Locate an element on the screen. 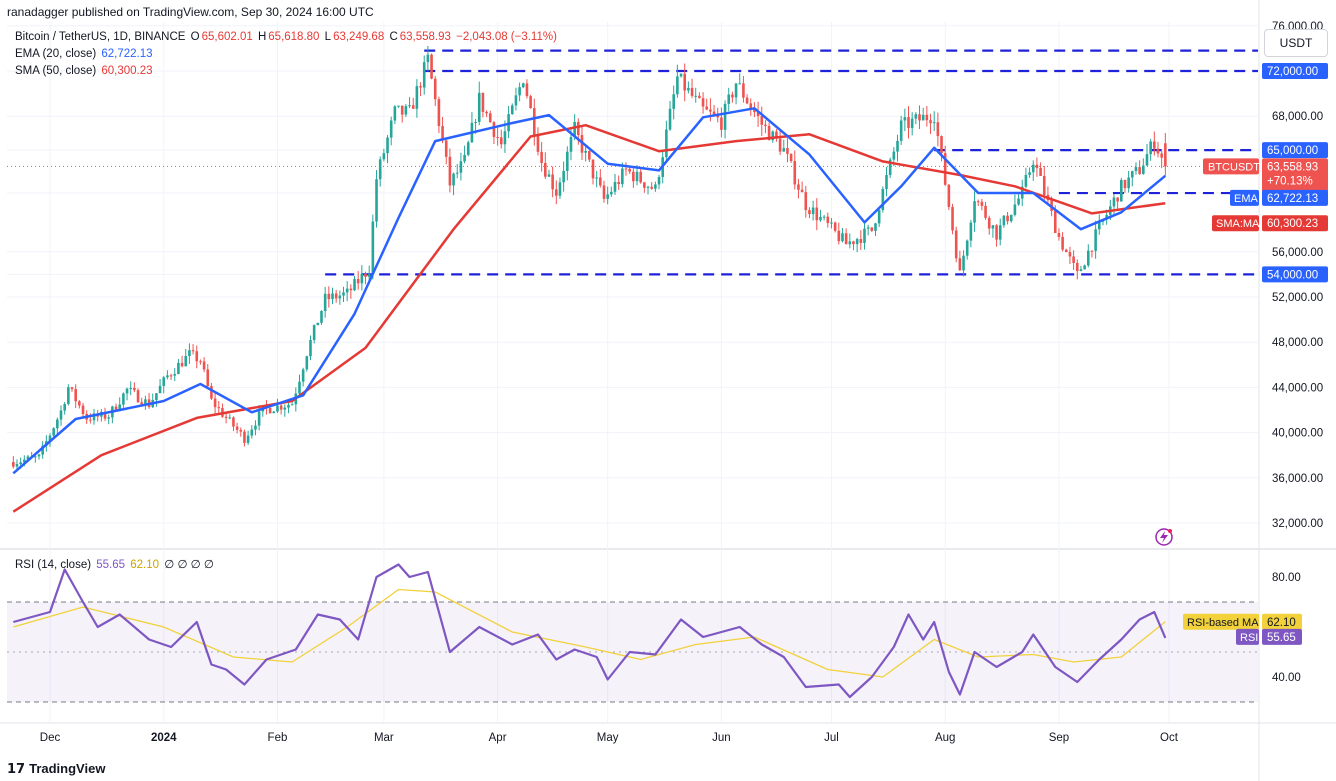  time-tick-label: Feb is located at coordinates (278, 738).